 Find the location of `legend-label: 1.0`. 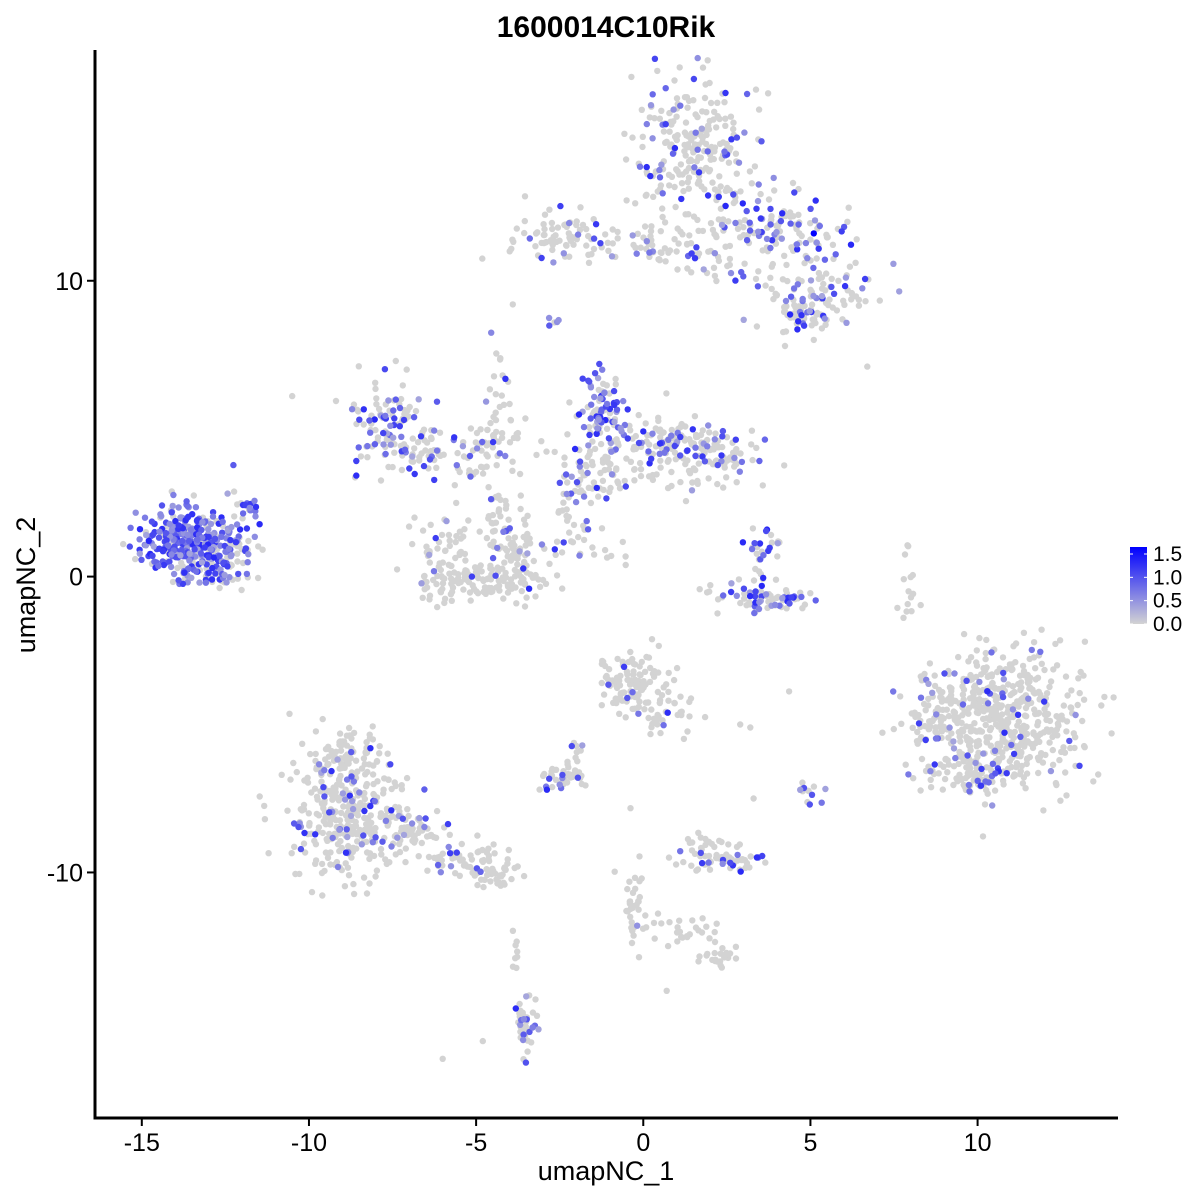

legend-label: 1.0 is located at coordinates (1167, 577).